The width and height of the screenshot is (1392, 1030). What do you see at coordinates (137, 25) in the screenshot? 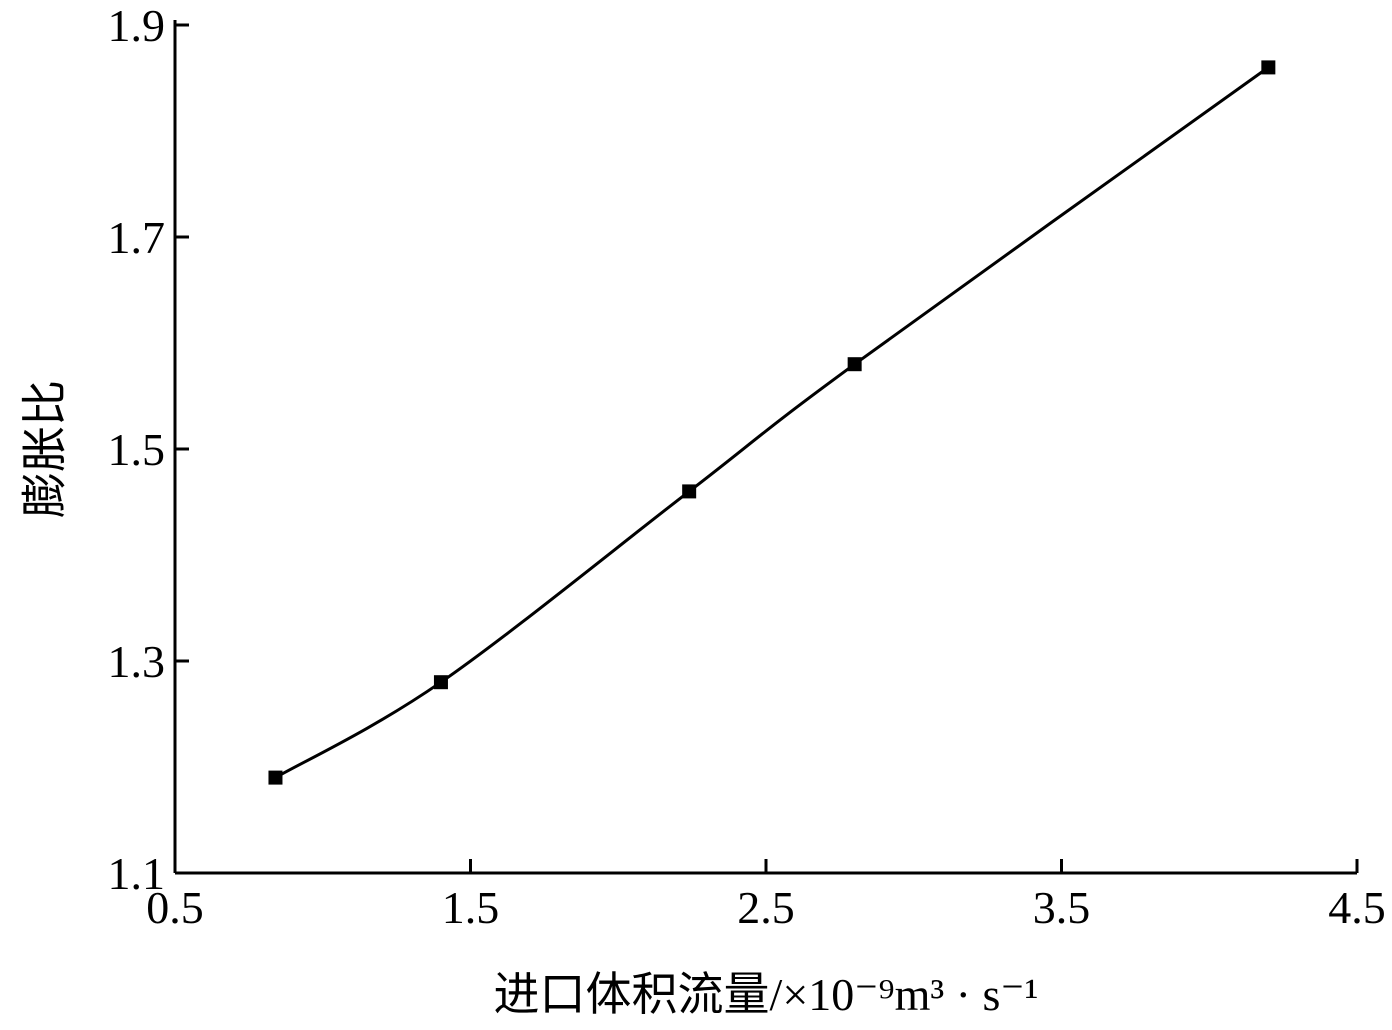
I see `y-tick-label: 1.9` at bounding box center [137, 25].